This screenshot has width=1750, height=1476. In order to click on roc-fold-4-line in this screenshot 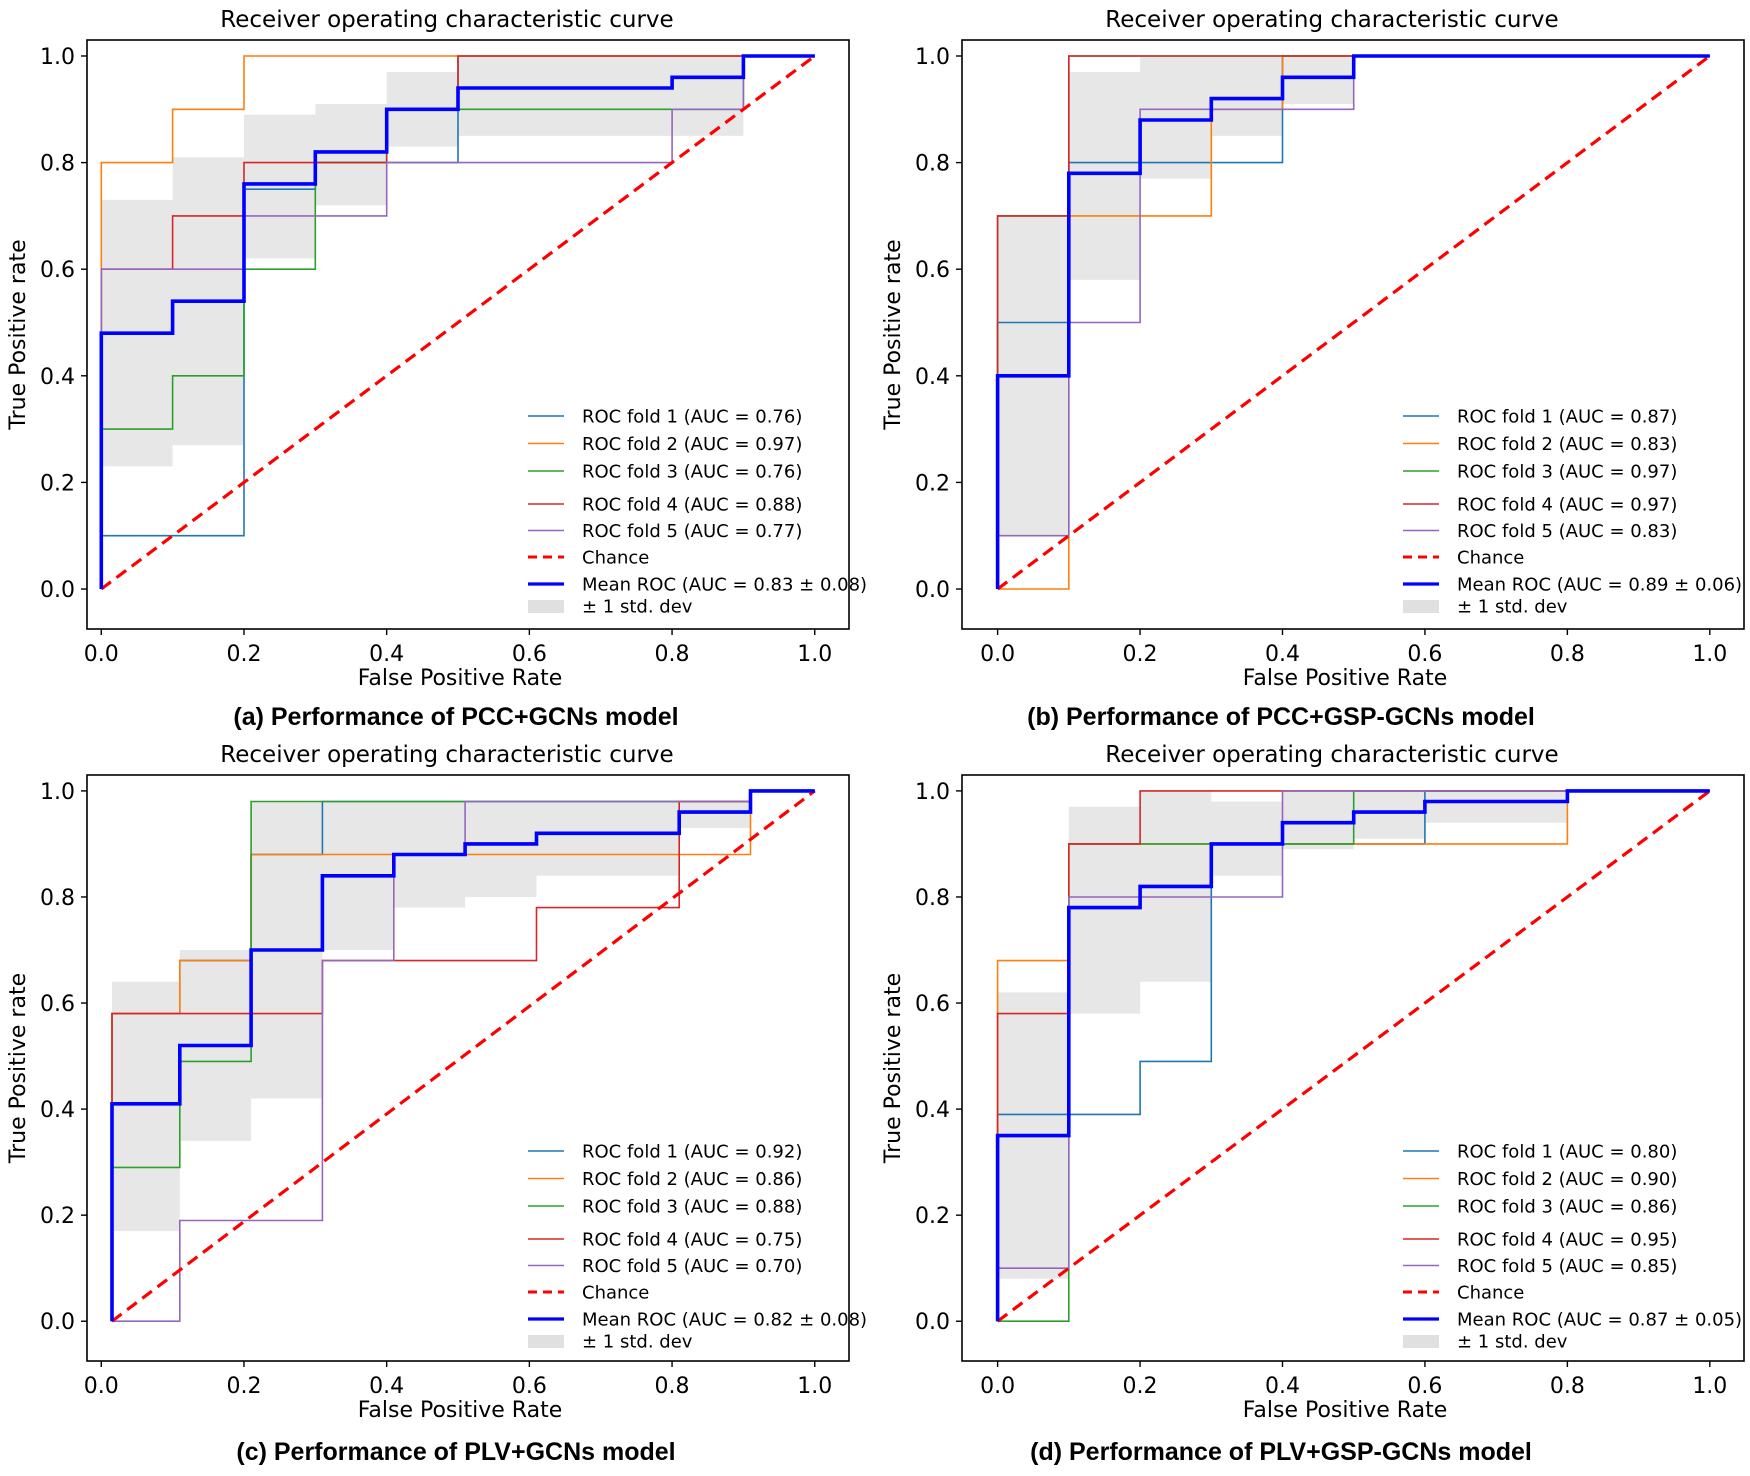, I will do `click(1353, 1056)`.